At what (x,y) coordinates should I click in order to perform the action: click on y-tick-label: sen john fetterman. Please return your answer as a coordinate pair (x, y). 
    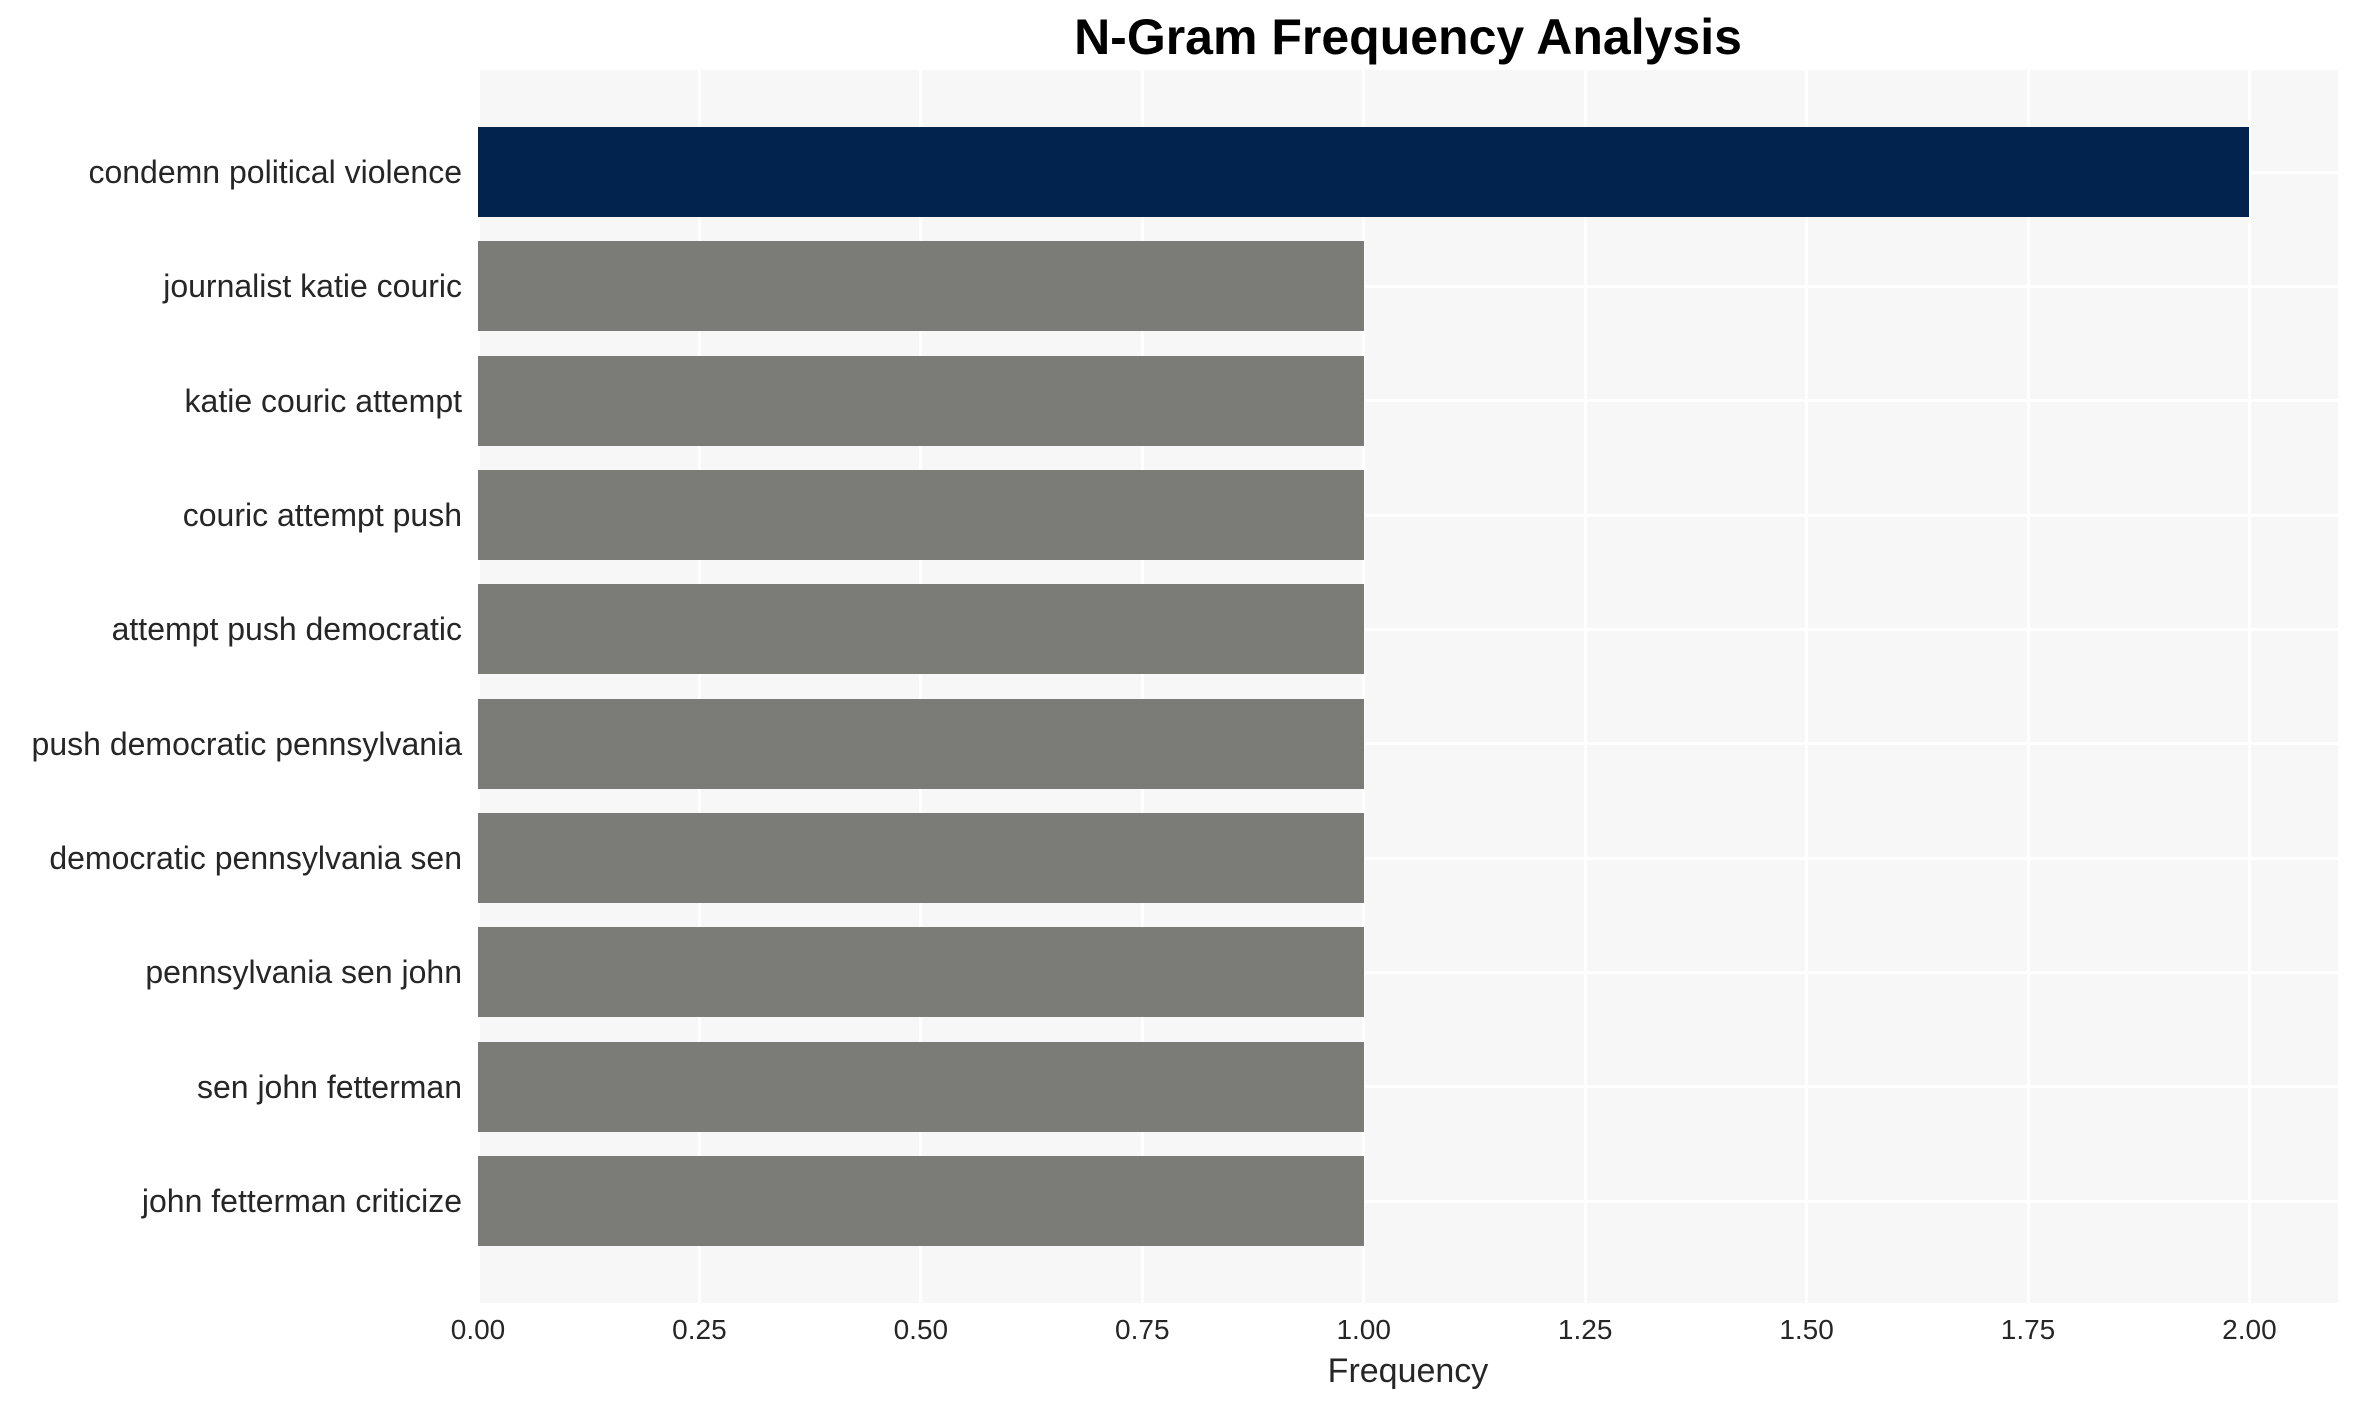
    Looking at the image, I should click on (329, 1086).